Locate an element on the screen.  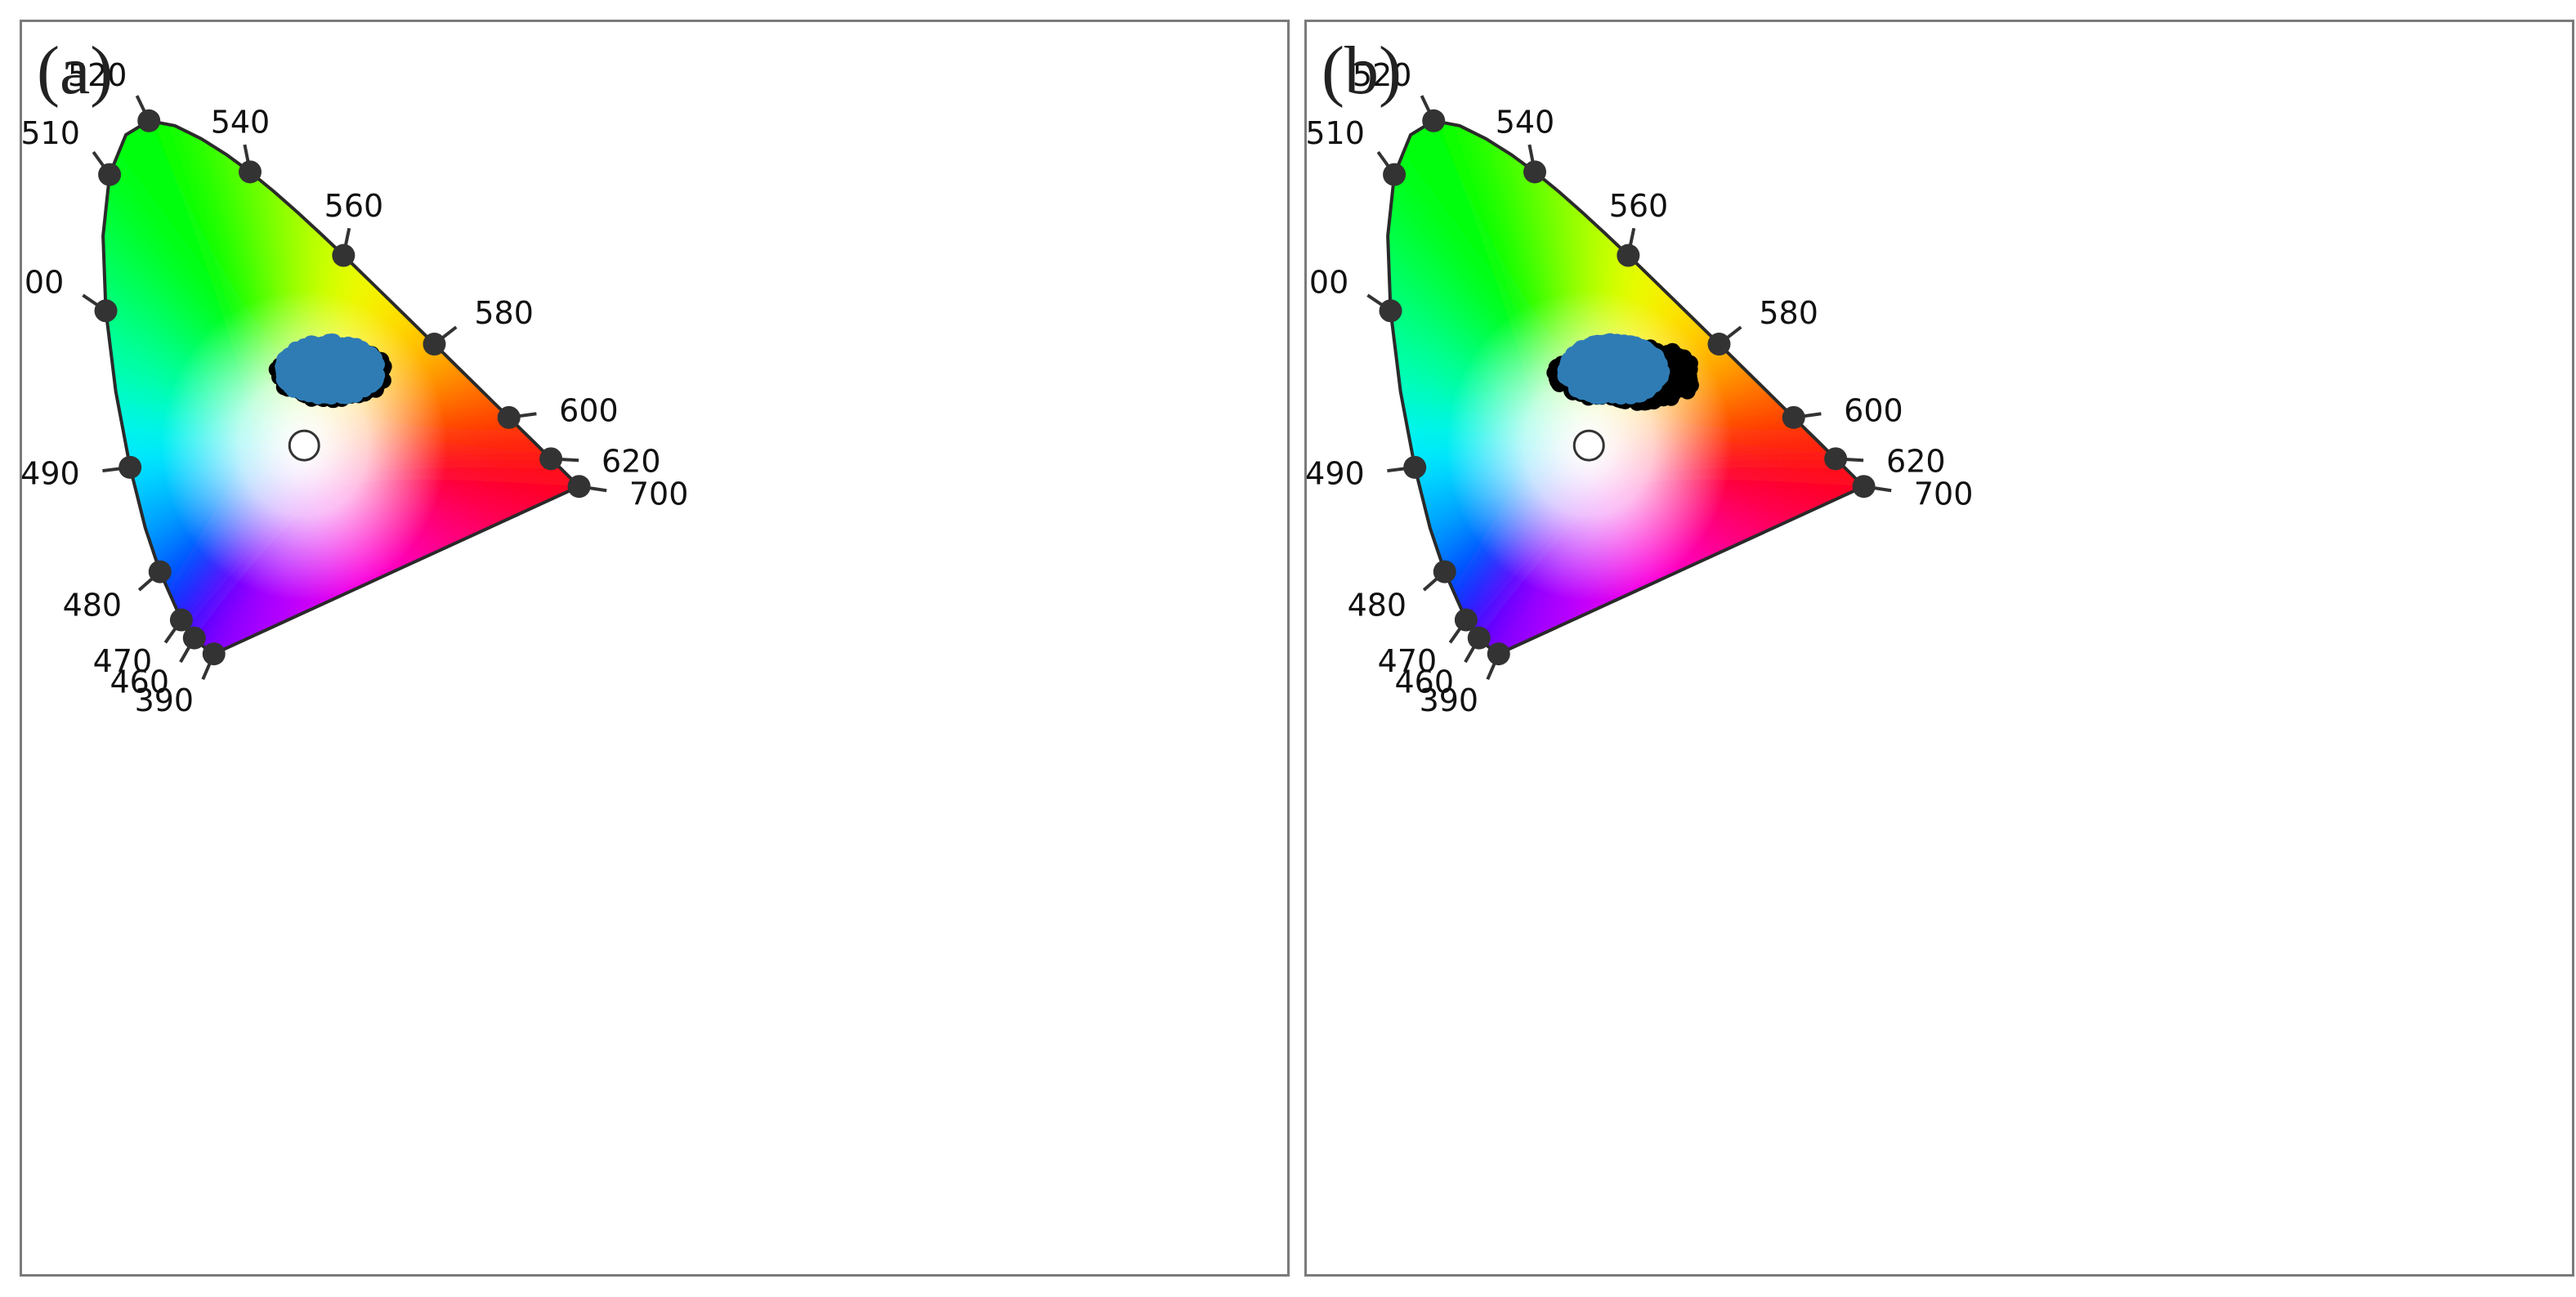
panel-label-b: (b) is located at coordinates (1362, 71).